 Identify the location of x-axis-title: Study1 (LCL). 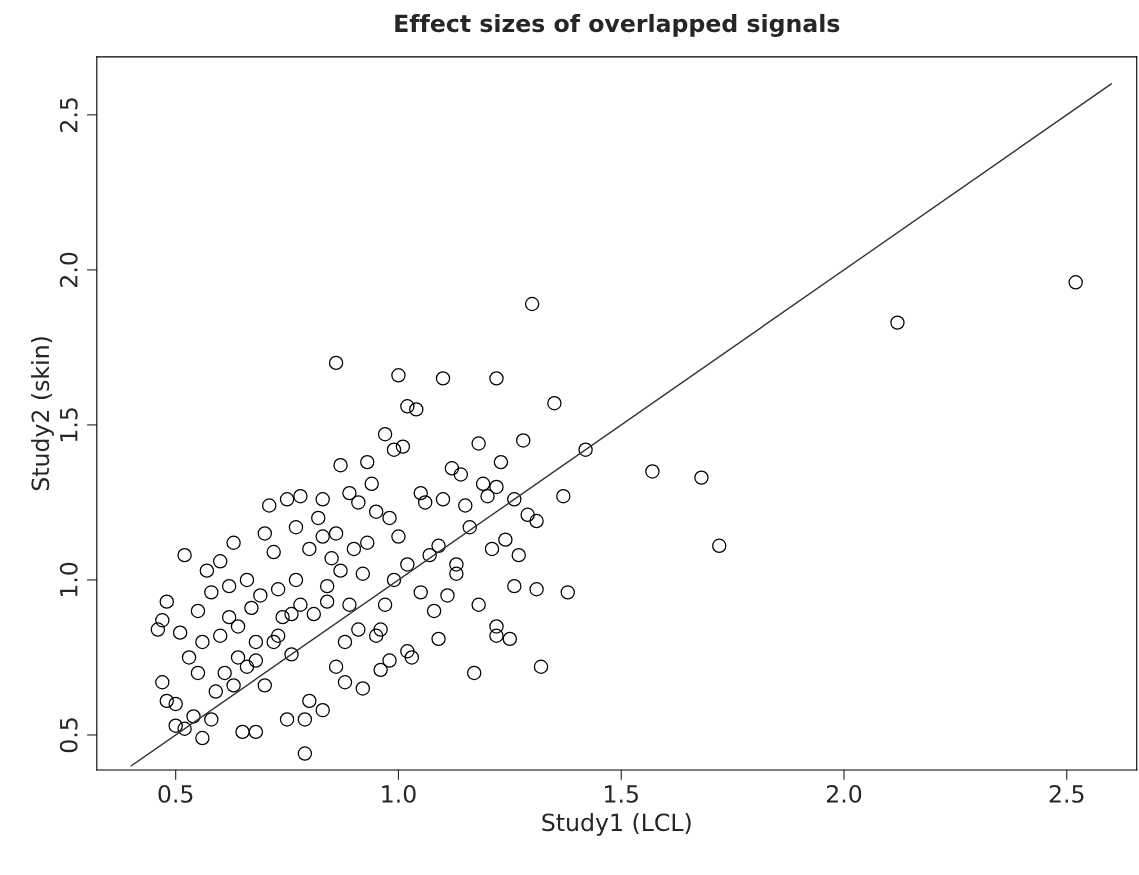
(616, 824).